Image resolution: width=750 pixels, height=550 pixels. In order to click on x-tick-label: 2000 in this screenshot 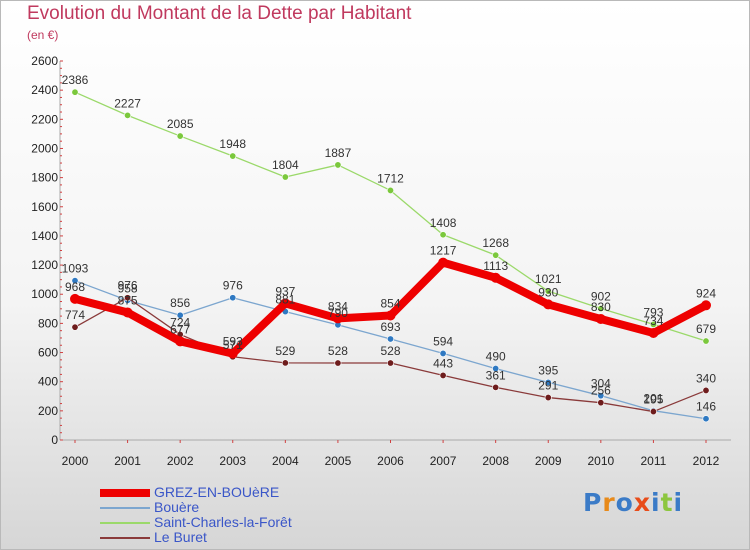, I will do `click(75, 461)`.